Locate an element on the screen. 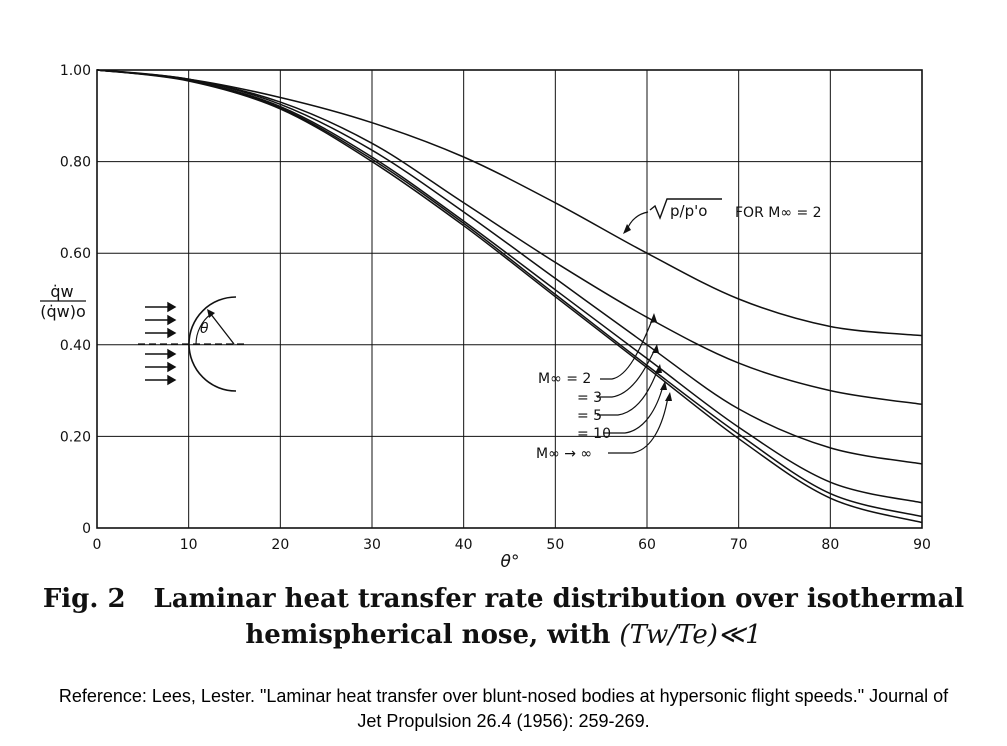 This screenshot has width=1007, height=746. figure-caption-line-2: hemispherical nose, with (Tw/Te)≪1 is located at coordinates (503, 635).